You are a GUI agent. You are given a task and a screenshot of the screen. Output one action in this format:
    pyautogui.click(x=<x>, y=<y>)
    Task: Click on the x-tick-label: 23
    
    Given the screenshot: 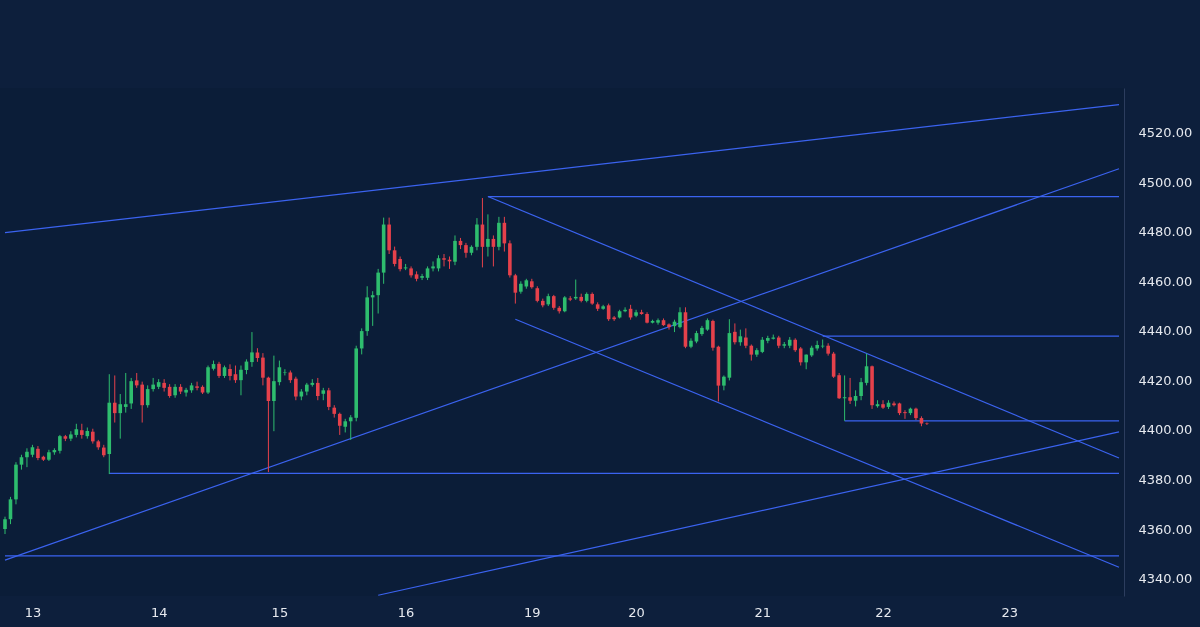 What is the action you would take?
    pyautogui.click(x=1010, y=612)
    